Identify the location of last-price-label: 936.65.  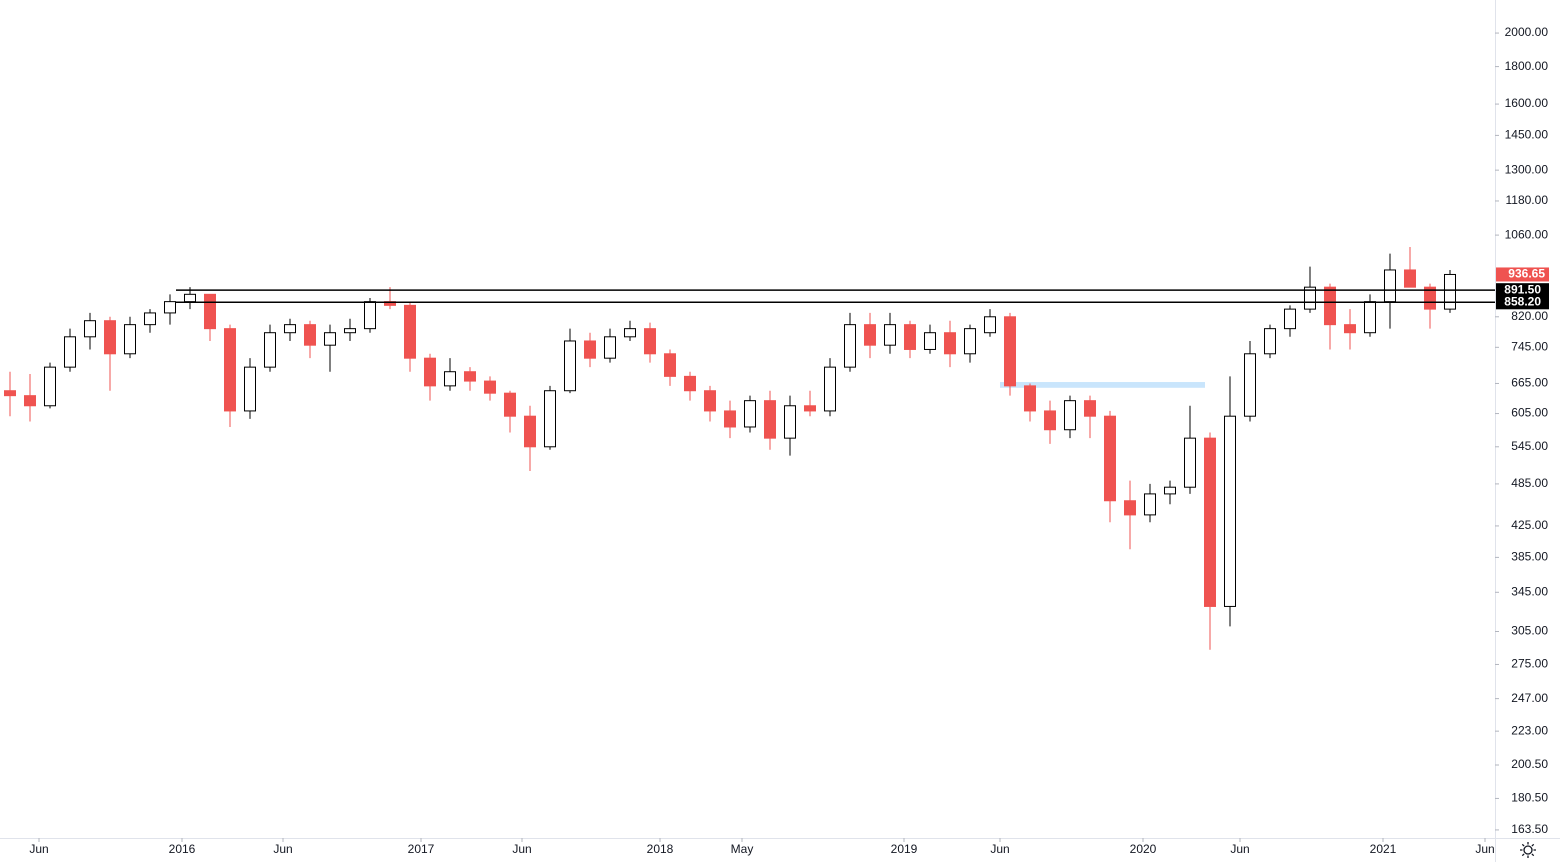
(1526, 274).